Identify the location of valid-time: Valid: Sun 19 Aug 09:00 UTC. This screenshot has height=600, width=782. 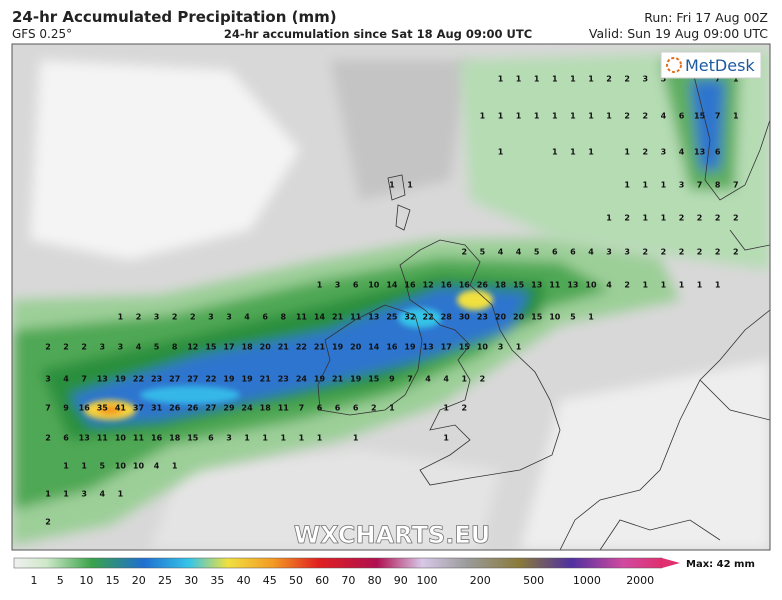
(678, 33).